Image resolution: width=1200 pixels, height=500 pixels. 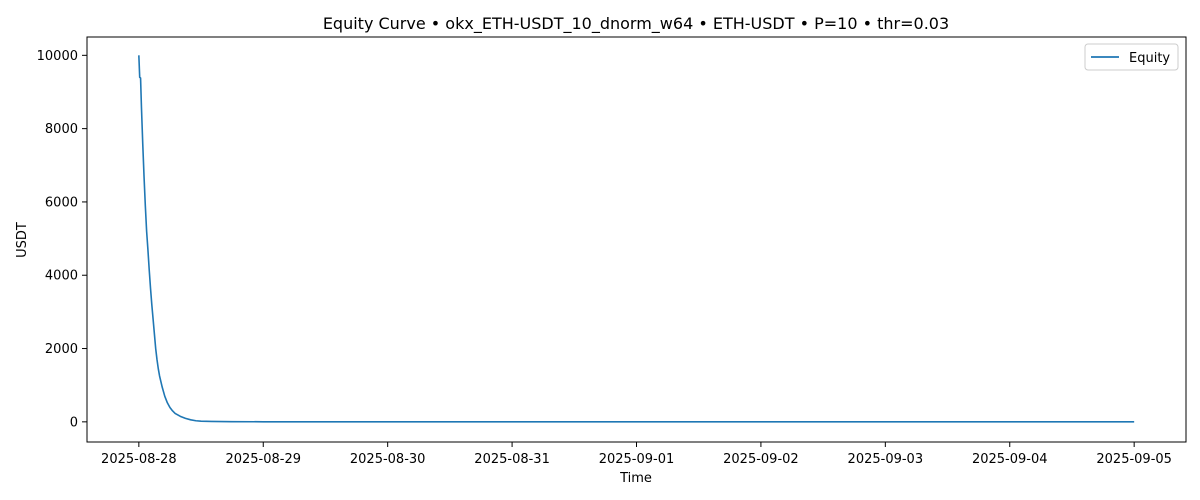 I want to click on y-axis: 0 2000 4000 6000 8000 10000, so click(x=62, y=239).